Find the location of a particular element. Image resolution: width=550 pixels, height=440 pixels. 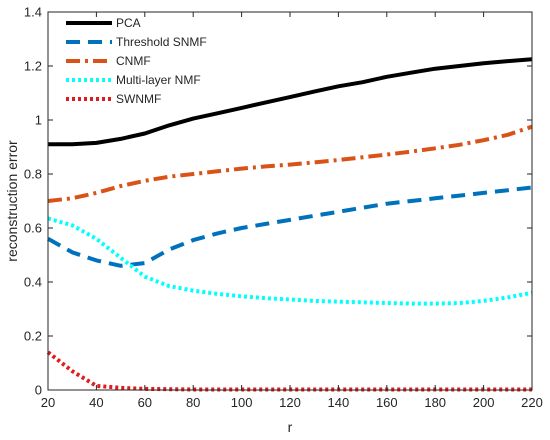

x-tick-label: 200 is located at coordinates (484, 402).